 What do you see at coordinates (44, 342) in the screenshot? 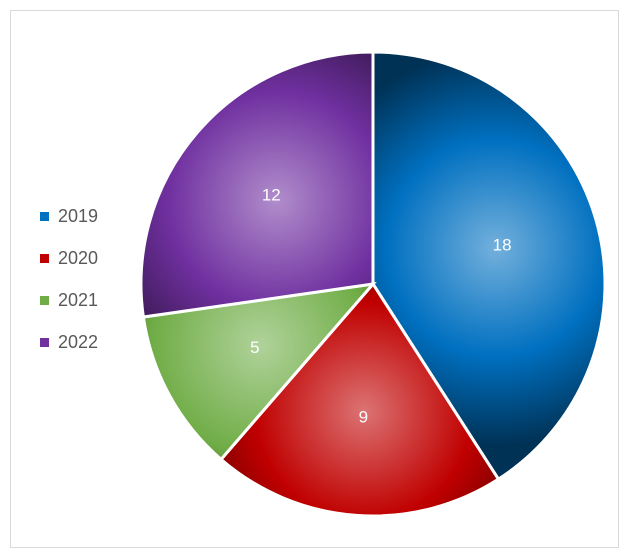
I see `legend-swatch-2022` at bounding box center [44, 342].